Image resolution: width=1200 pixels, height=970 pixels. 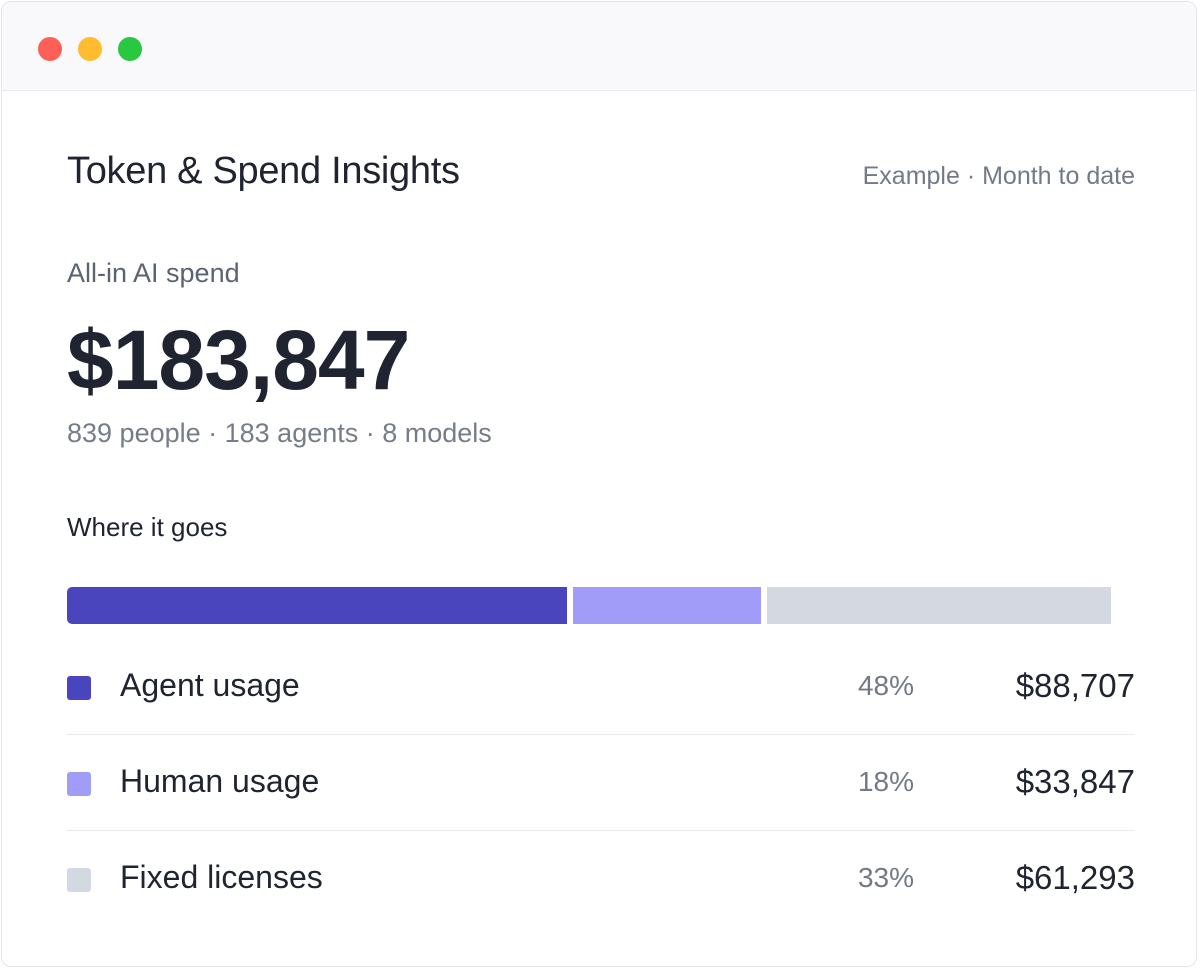 I want to click on breakdown-row-human-usage: Human usage 18% $33,847, so click(x=601, y=783).